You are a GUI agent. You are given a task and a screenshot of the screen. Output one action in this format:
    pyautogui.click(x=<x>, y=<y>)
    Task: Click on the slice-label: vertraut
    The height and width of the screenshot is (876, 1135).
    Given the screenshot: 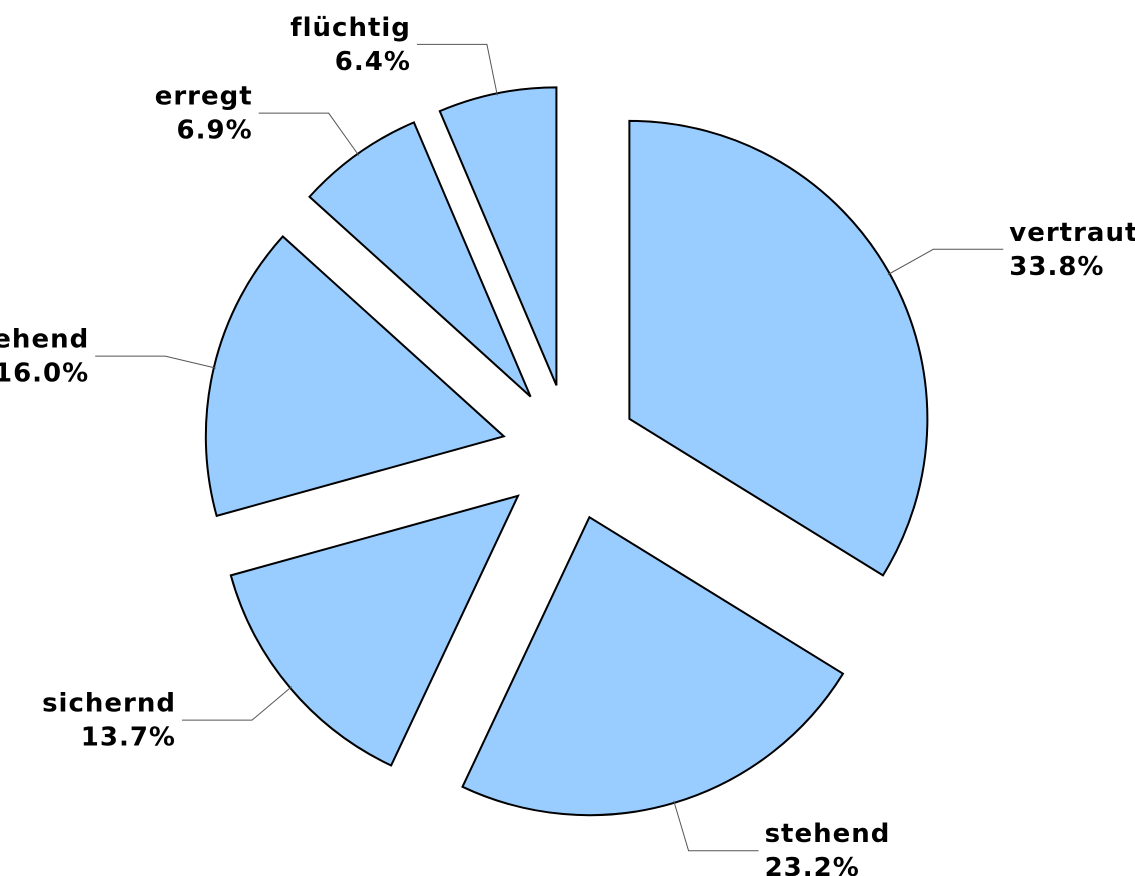 What is the action you would take?
    pyautogui.click(x=1072, y=233)
    